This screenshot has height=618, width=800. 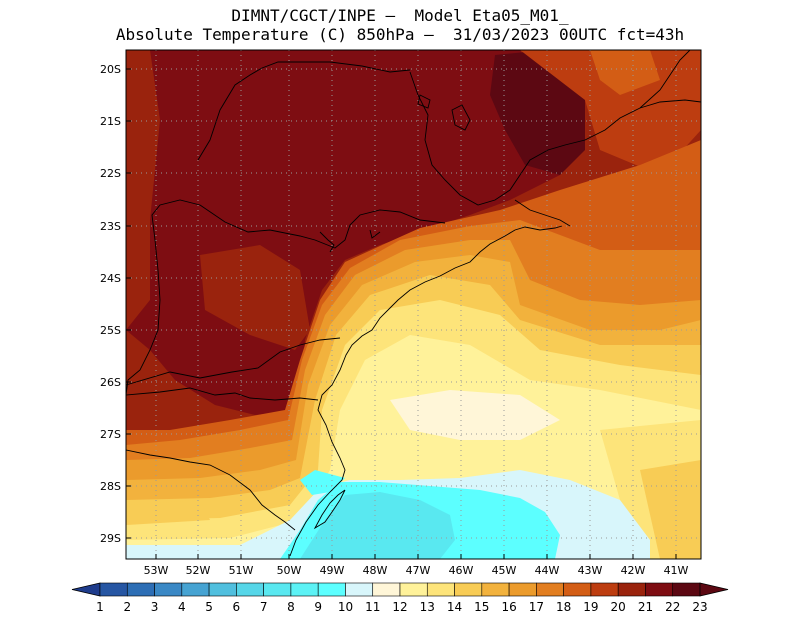 What do you see at coordinates (182, 607) in the screenshot?
I see `colorbar-label: 4` at bounding box center [182, 607].